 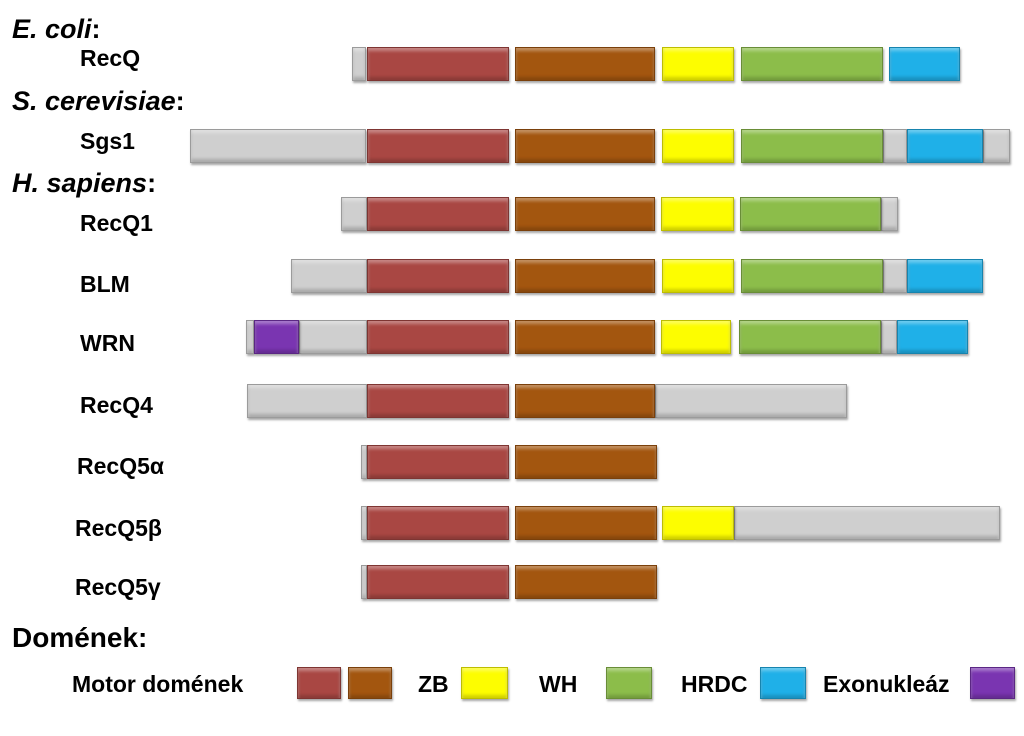 What do you see at coordinates (484, 683) in the screenshot?
I see `legend-swatch-zb` at bounding box center [484, 683].